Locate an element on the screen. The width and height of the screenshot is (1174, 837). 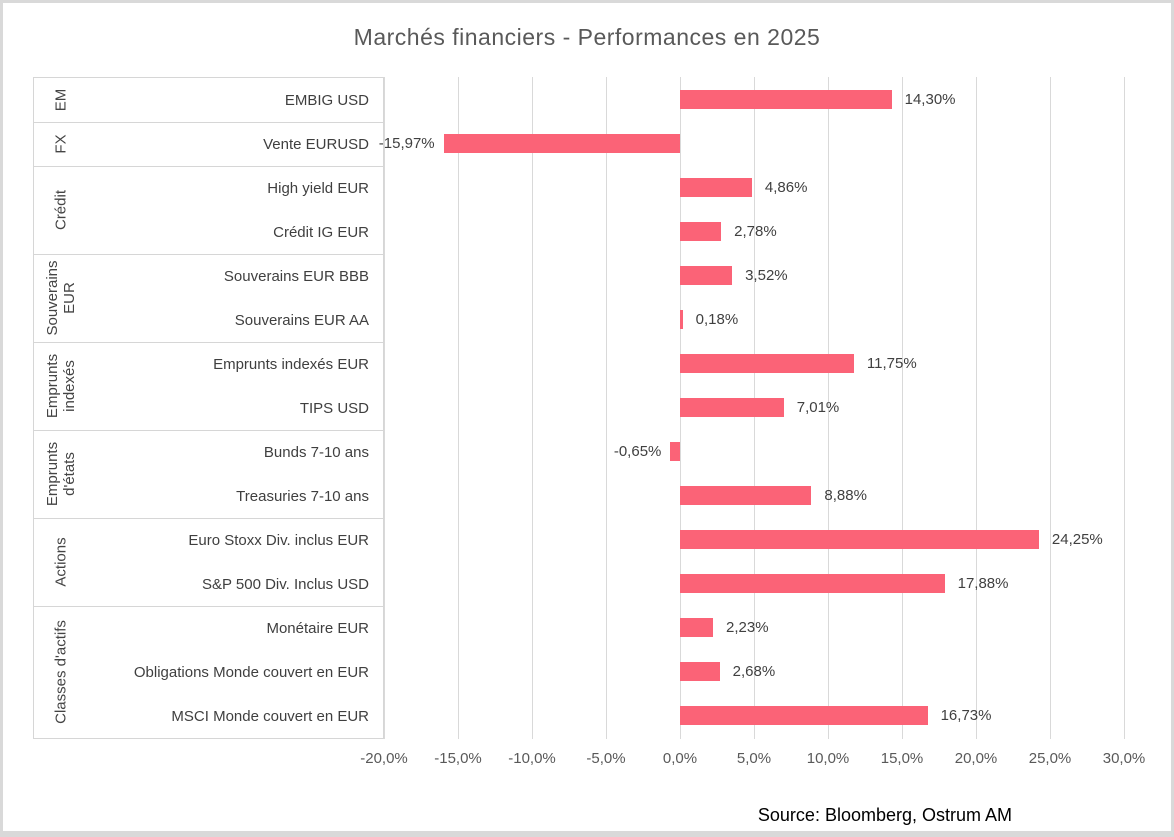
value-label-mon-taire-eur: 2,23% is located at coordinates (747, 627).